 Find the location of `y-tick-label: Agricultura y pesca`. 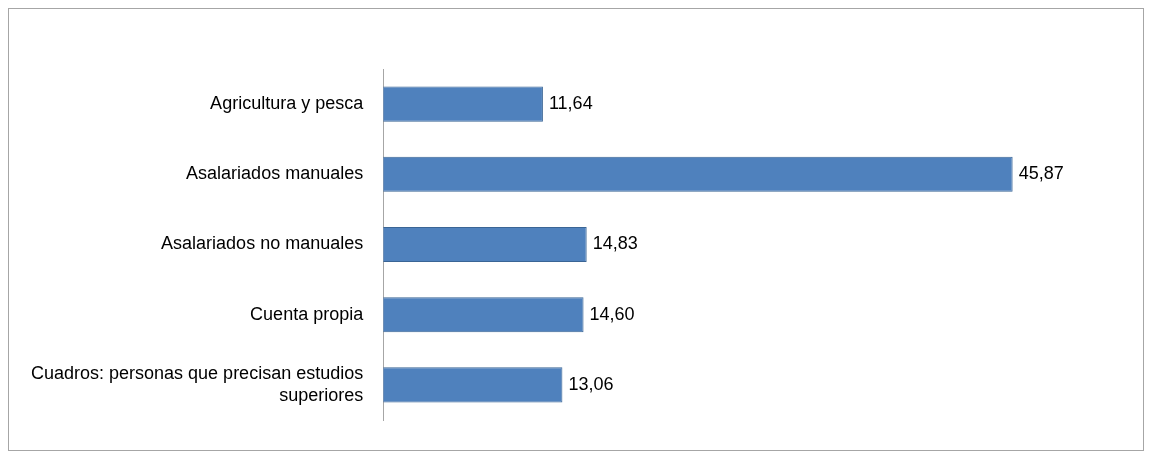

y-tick-label: Agricultura y pesca is located at coordinates (287, 103).